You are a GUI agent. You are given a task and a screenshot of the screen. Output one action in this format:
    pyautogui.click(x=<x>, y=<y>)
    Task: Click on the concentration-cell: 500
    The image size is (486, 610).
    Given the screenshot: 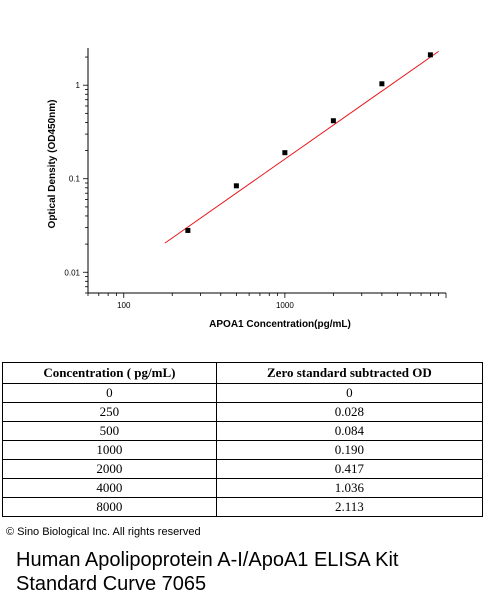 What is the action you would take?
    pyautogui.click(x=109, y=431)
    